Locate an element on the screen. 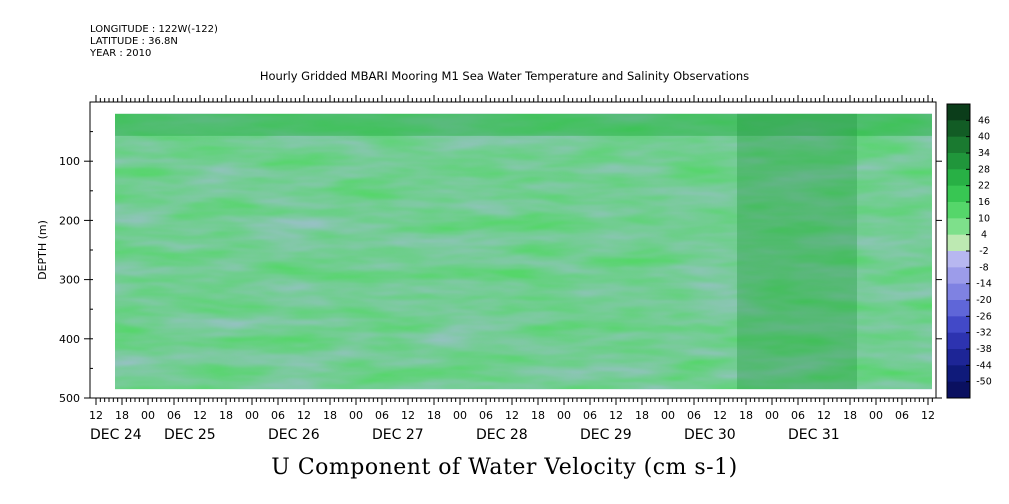  y-tick-label: 200 is located at coordinates (69, 220).